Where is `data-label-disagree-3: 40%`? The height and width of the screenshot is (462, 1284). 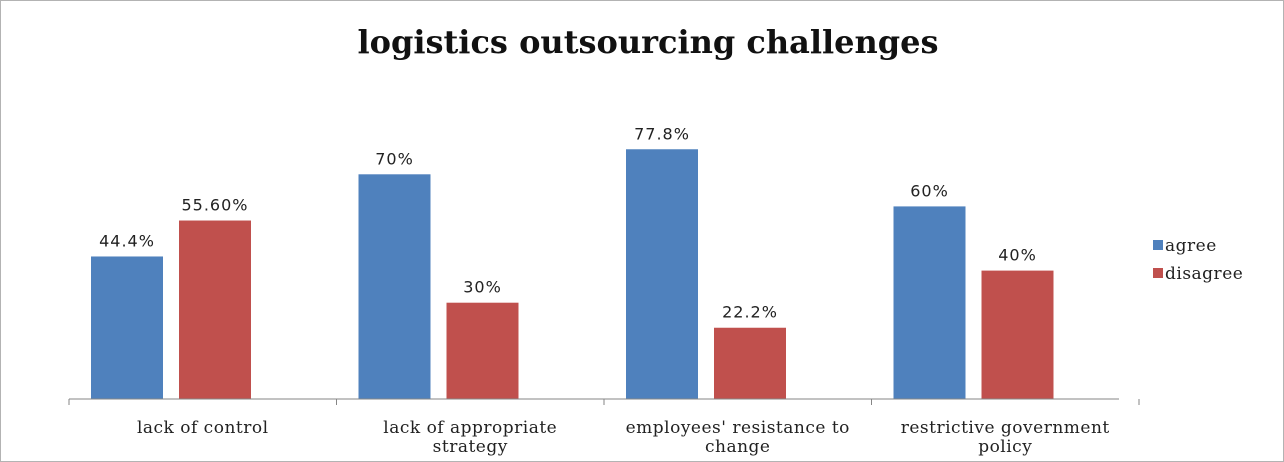 data-label-disagree-3: 40% is located at coordinates (1017, 255).